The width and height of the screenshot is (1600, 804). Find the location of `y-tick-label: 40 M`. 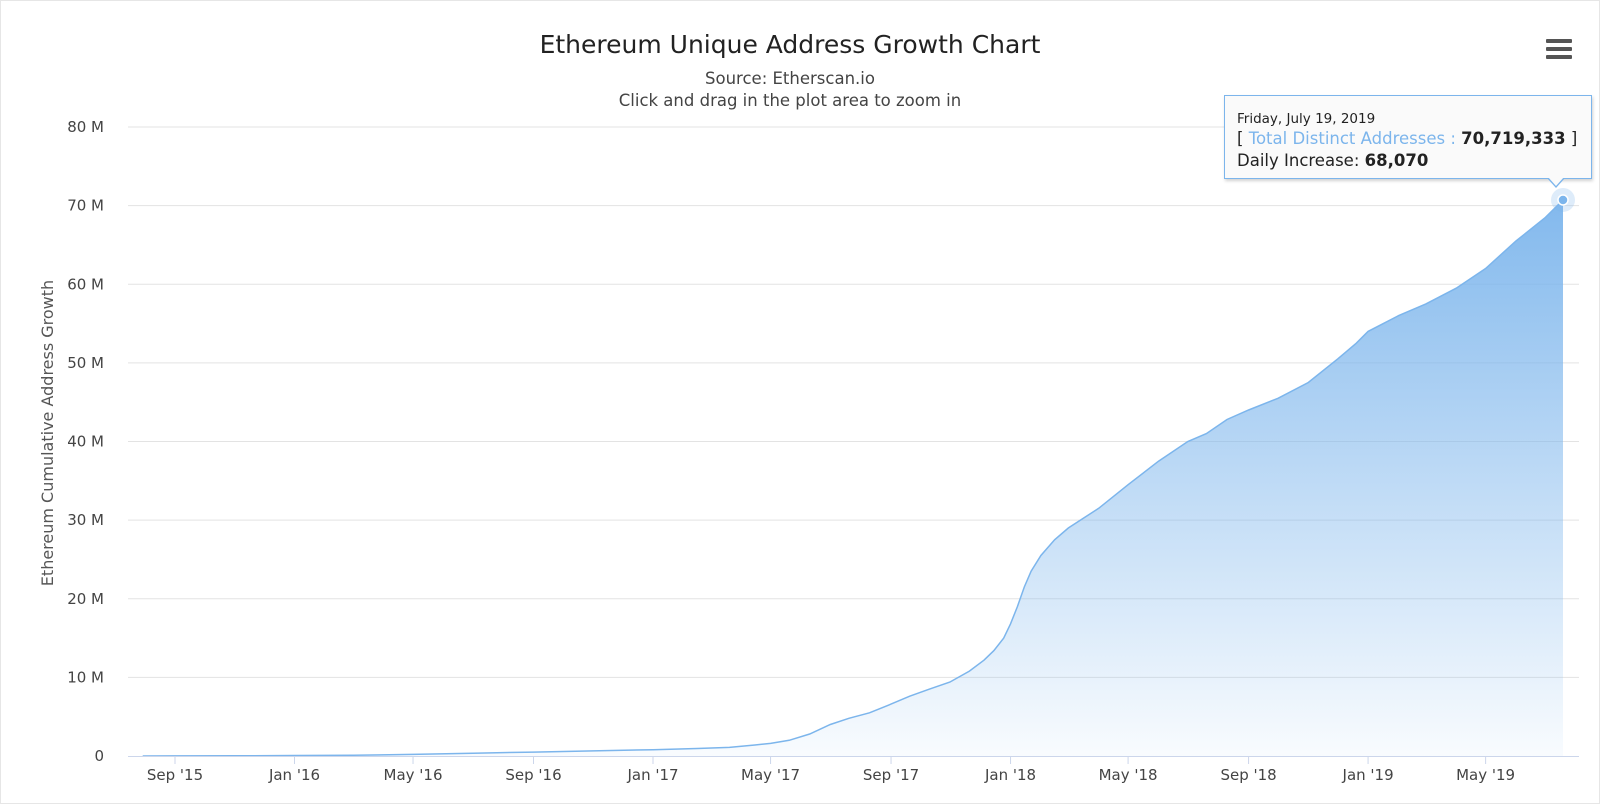

y-tick-label: 40 M is located at coordinates (85, 442).